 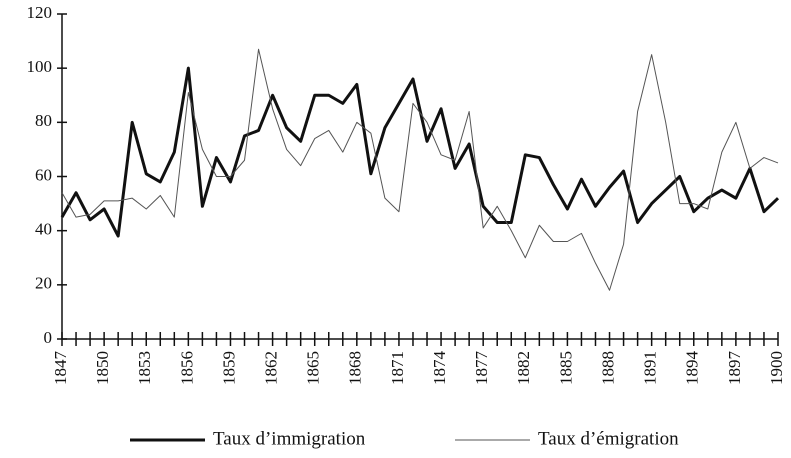 What do you see at coordinates (40, 66) in the screenshot?
I see `y-tick-label: 100` at bounding box center [40, 66].